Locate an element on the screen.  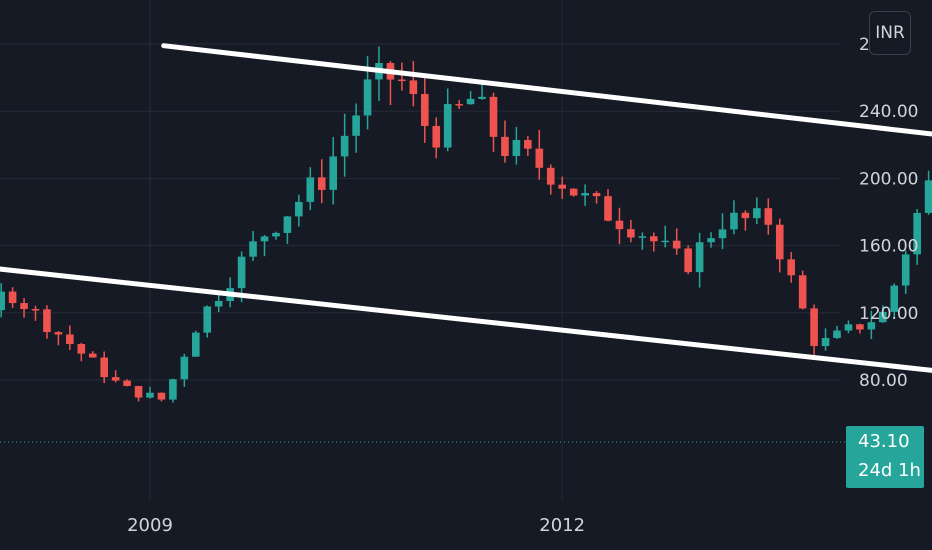
last-price-label: 43.10 24d 1h is located at coordinates (885, 457).